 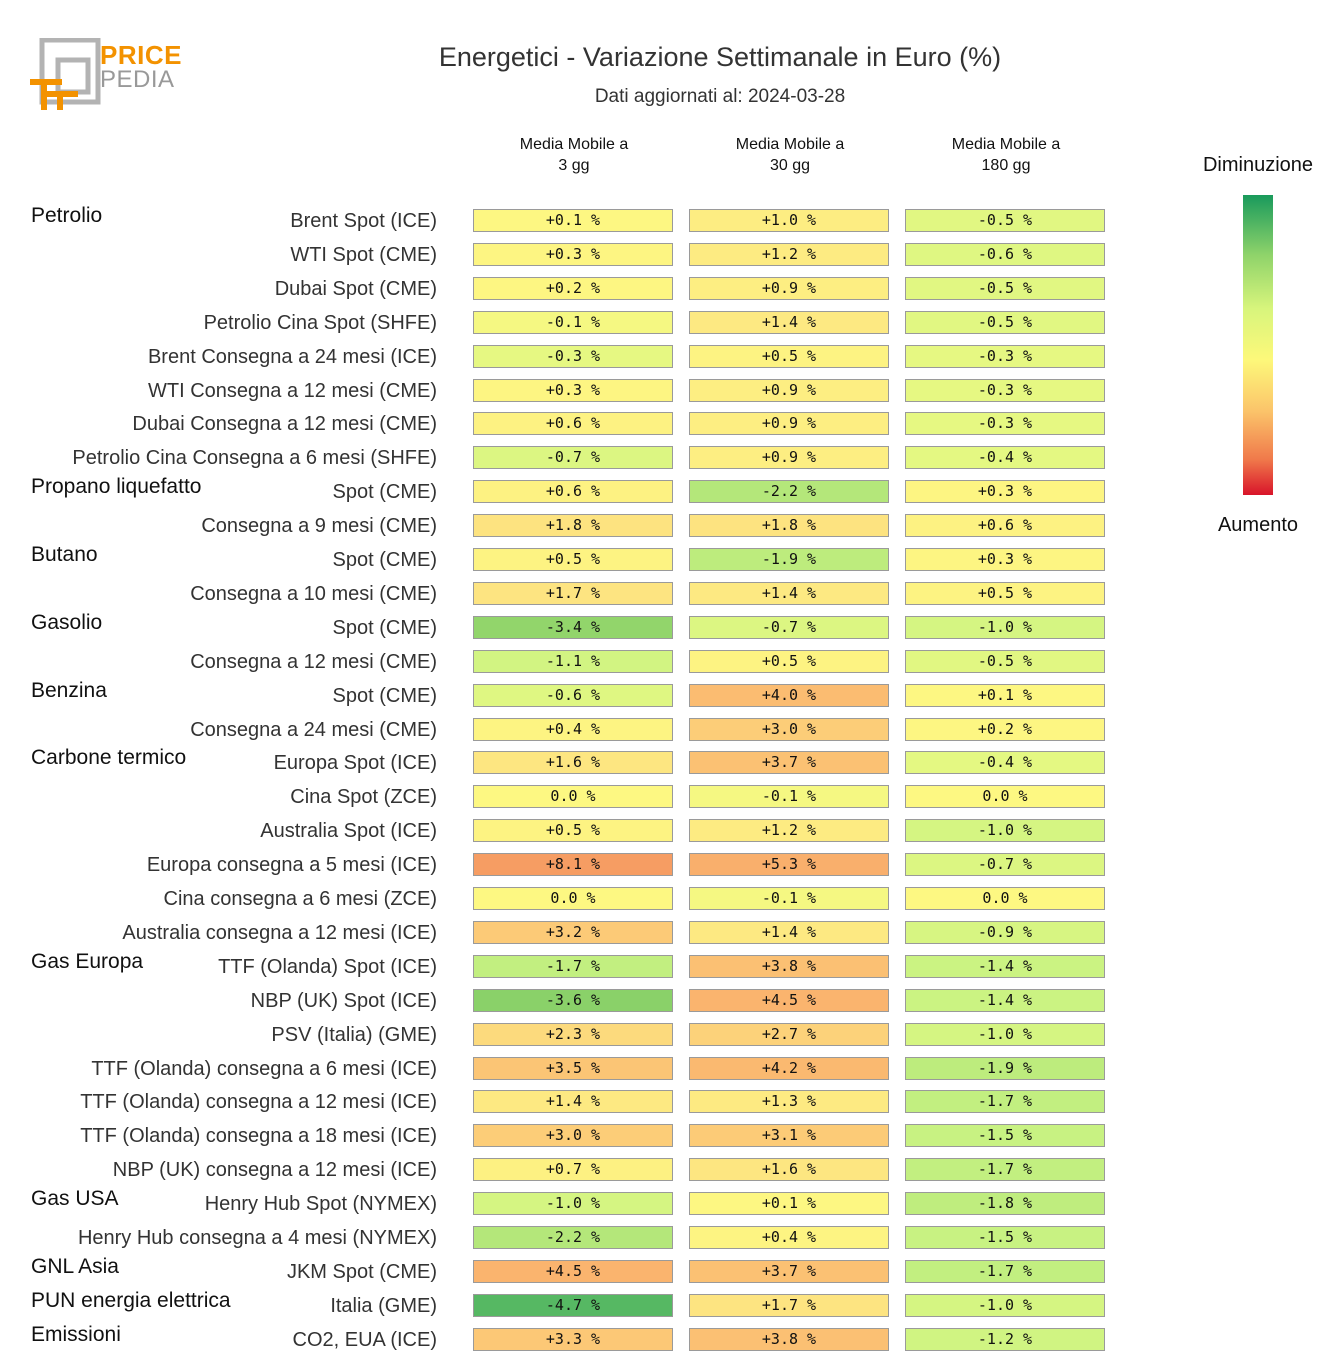 What do you see at coordinates (789, 1034) in the screenshot?
I see `heatmap-cell: +2.7 %` at bounding box center [789, 1034].